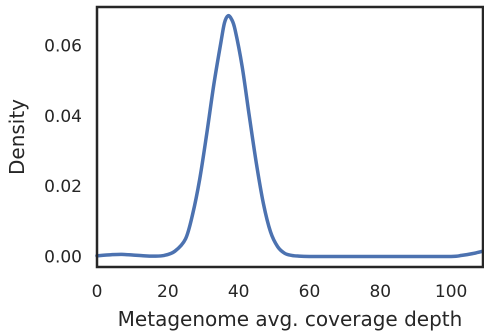 This screenshot has height=334, width=484. Describe the element at coordinates (17, 137) in the screenshot. I see `y-axis-label: Density` at that location.